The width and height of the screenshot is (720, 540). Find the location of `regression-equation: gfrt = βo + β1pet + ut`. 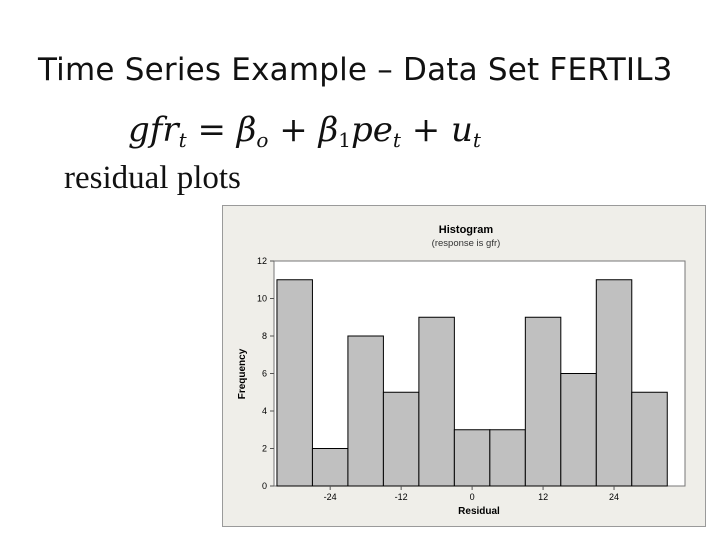

regression-equation: gfrt = βo + β1pet + ut is located at coordinates (304, 131).